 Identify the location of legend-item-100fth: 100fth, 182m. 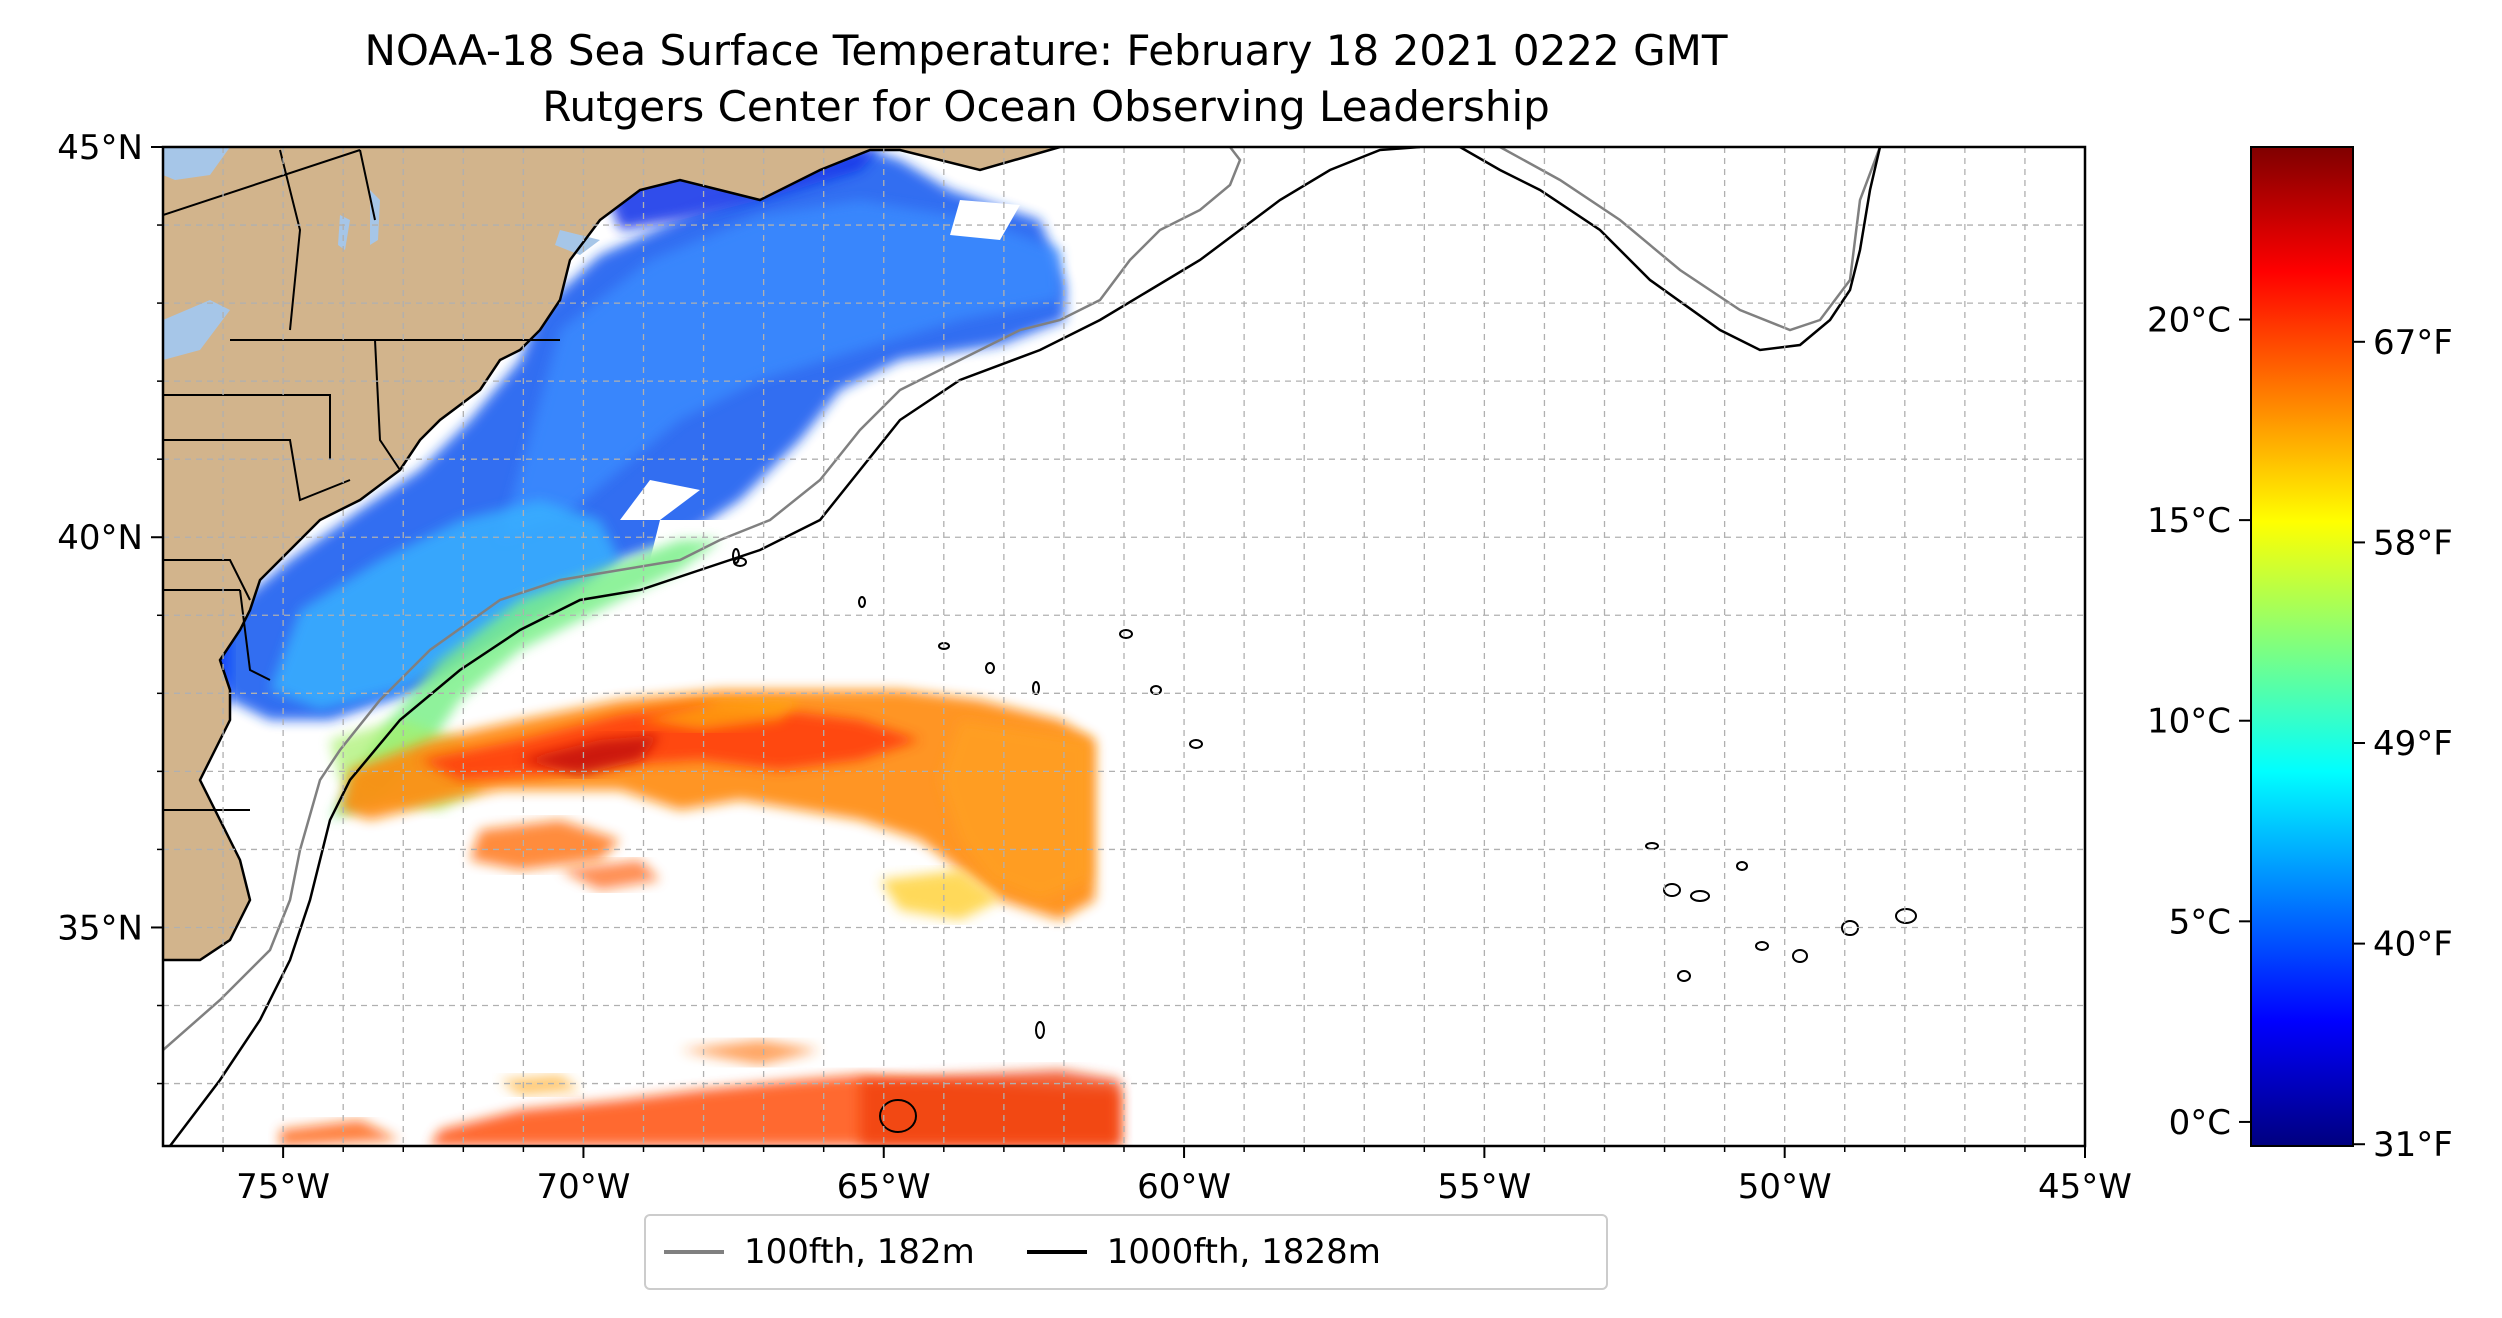
(810, 1252).